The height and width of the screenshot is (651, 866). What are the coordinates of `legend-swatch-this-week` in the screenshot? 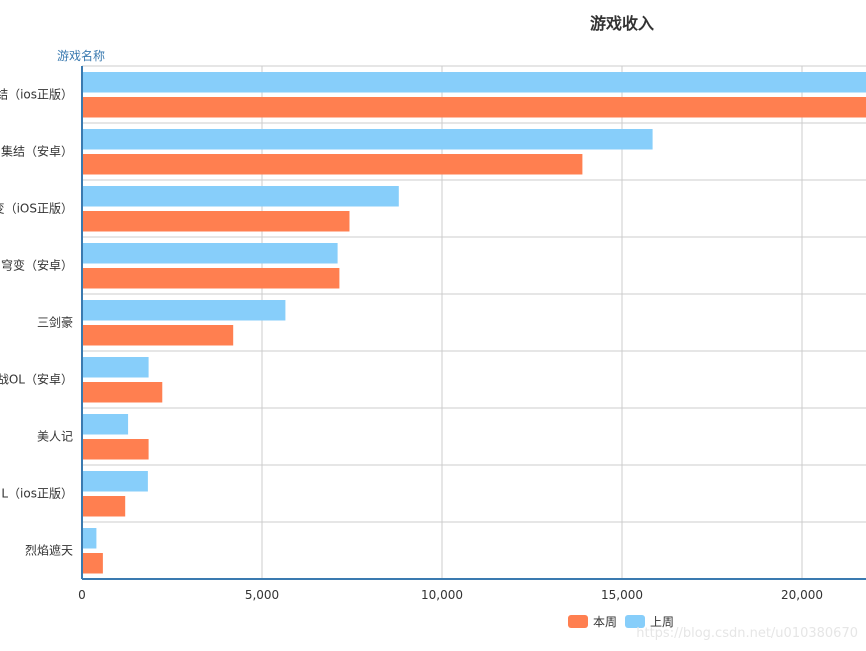 It's located at (578, 621).